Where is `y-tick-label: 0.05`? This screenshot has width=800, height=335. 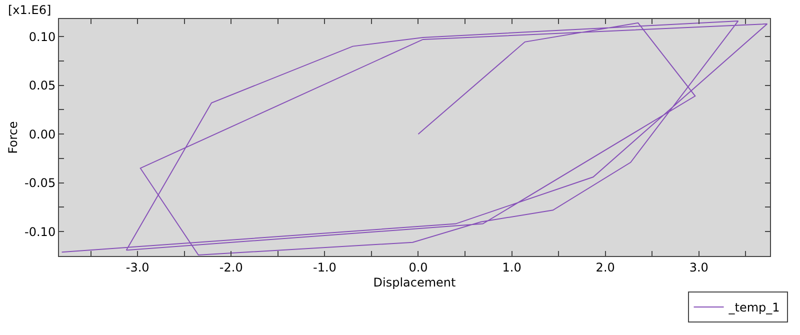
y-tick-label: 0.05 is located at coordinates (42, 85).